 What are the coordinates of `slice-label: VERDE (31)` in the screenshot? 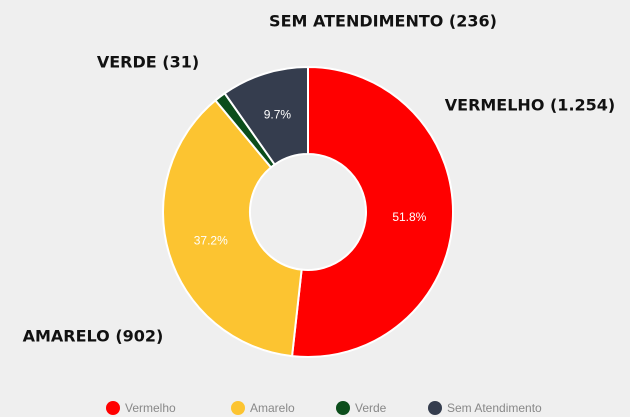 It's located at (148, 62).